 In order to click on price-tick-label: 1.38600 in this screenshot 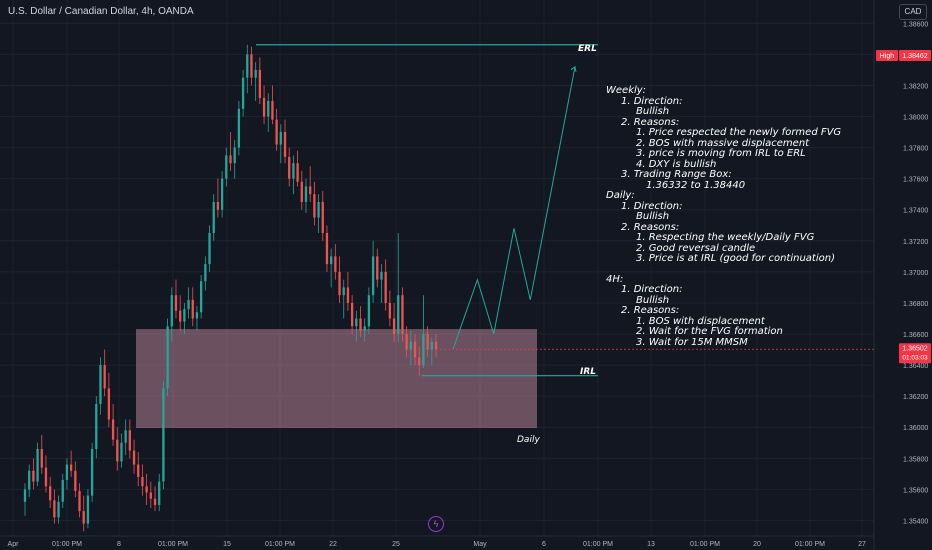, I will do `click(915, 24)`.